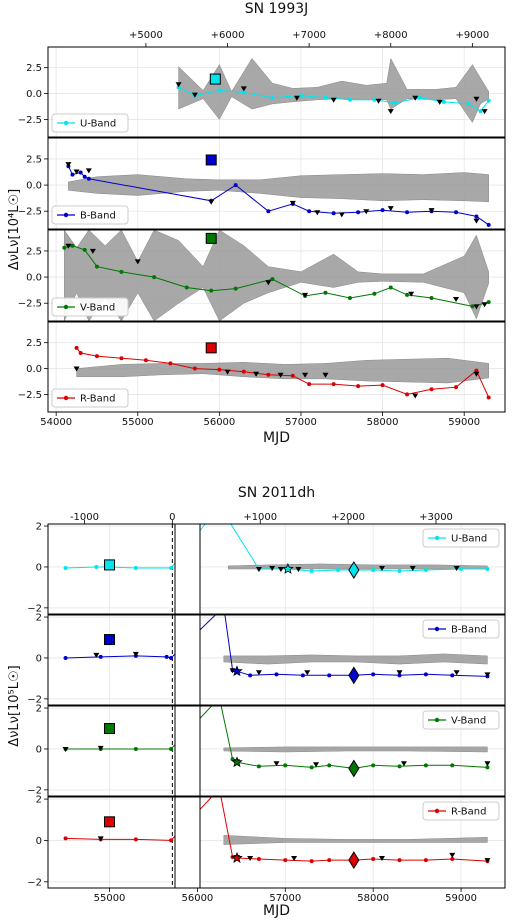 Image resolution: width=520 pixels, height=923 pixels. What do you see at coordinates (34, 608) in the screenshot?
I see `y-tick-label: −2` at bounding box center [34, 608].